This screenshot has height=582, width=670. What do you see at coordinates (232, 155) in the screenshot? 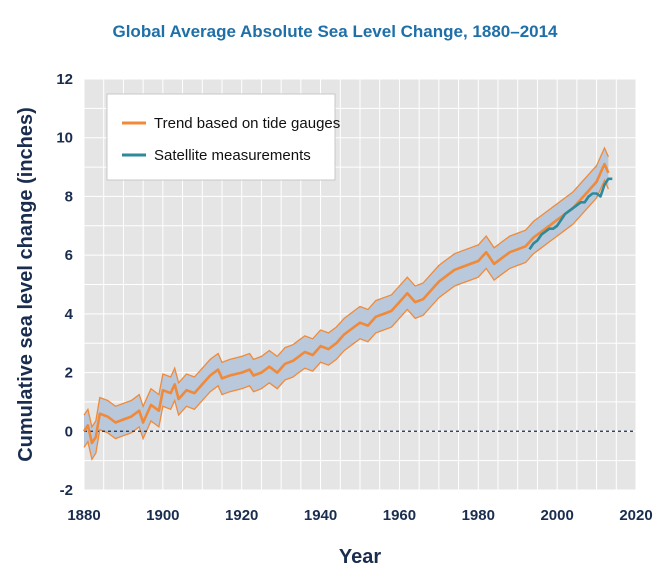
I see `legend-label-satellite: Satellite measurements` at bounding box center [232, 155].